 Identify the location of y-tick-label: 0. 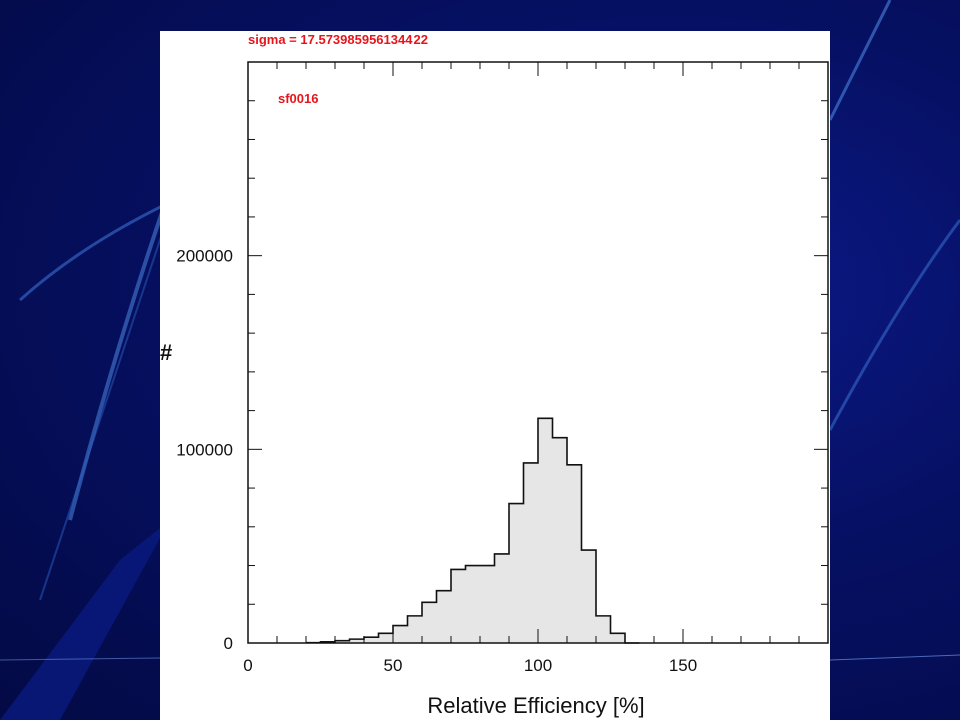
(228, 643).